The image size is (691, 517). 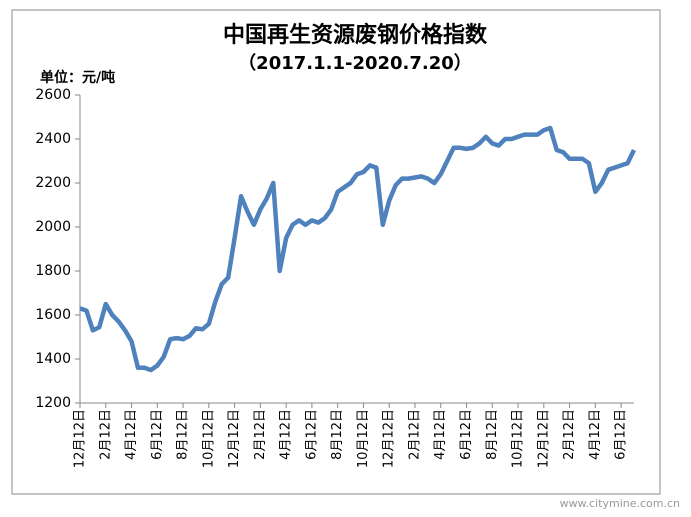 What do you see at coordinates (355, 63) in the screenshot?
I see `chart-subtitle: （2017.1.1-2020.7.20）` at bounding box center [355, 63].